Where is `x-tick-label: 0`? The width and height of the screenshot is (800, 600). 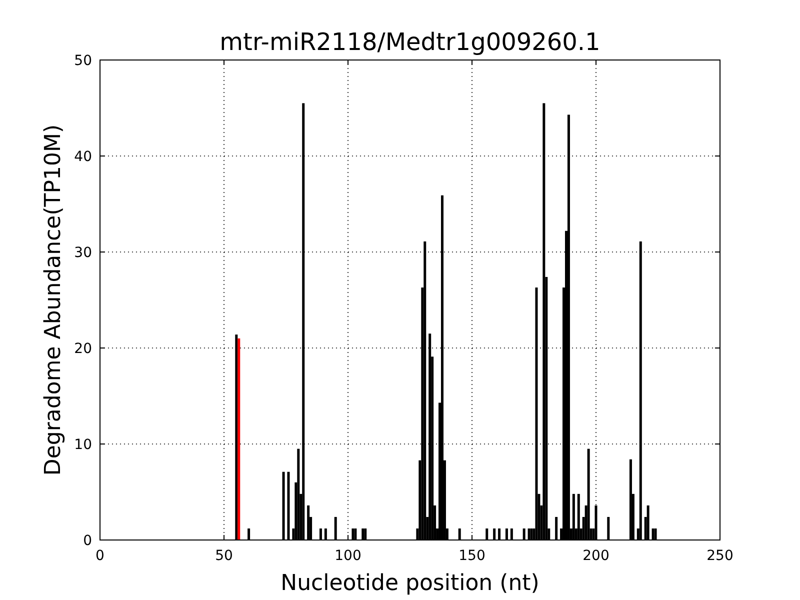 x-tick-label: 0 is located at coordinates (100, 556).